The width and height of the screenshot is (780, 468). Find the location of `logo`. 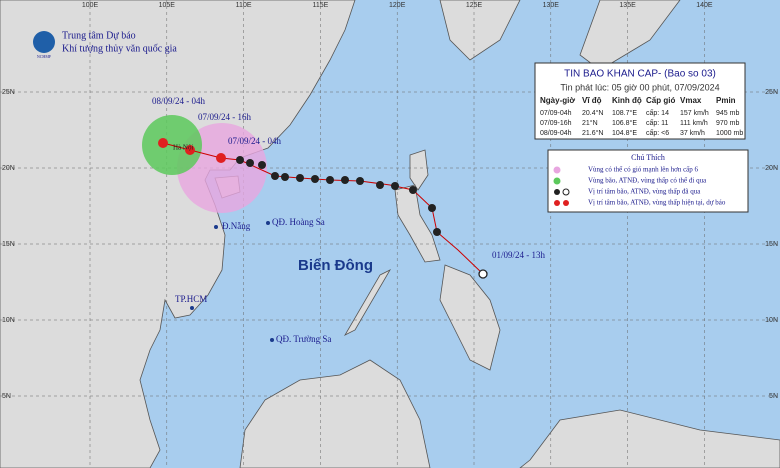

logo is located at coordinates (44, 42).